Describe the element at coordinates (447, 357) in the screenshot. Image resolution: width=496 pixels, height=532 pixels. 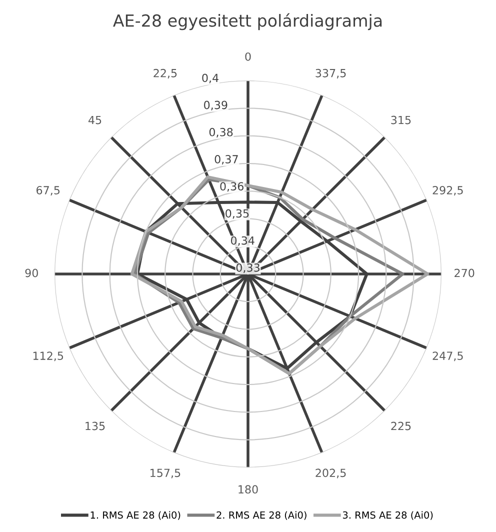
I see `spoke-label: 247,5` at that location.